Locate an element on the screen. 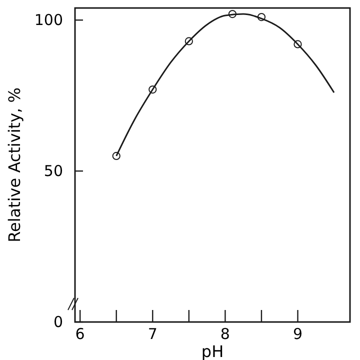 The height and width of the screenshot is (360, 360). y-axis-title: Relative Activity, % is located at coordinates (14, 165).